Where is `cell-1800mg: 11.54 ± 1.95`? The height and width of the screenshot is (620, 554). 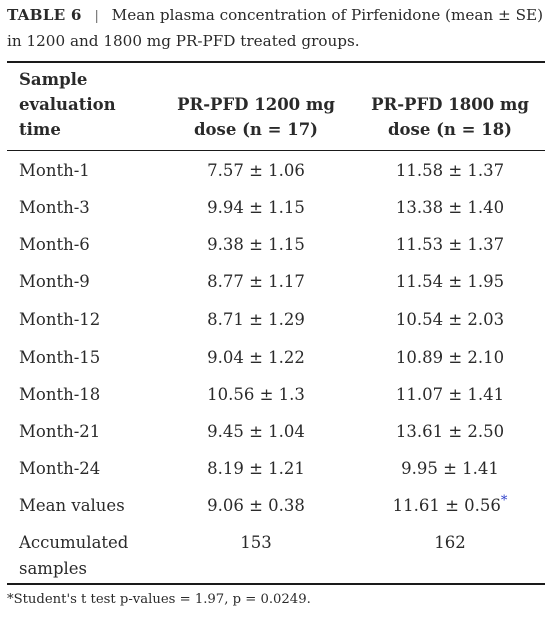 cell-1800mg: 11.54 ± 1.95 is located at coordinates (450, 281).